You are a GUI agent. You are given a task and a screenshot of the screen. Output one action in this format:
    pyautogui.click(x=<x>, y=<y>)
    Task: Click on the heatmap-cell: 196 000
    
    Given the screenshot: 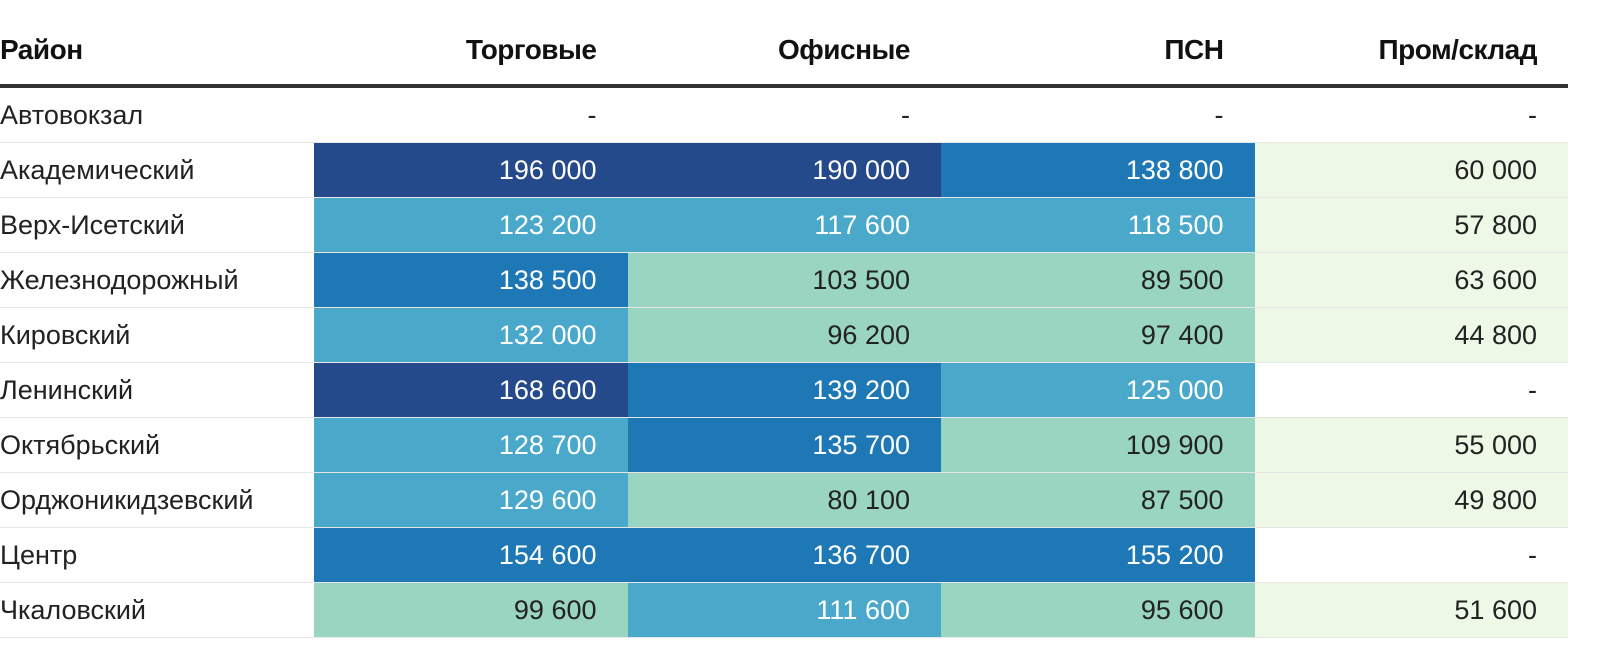 What is the action you would take?
    pyautogui.click(x=471, y=170)
    